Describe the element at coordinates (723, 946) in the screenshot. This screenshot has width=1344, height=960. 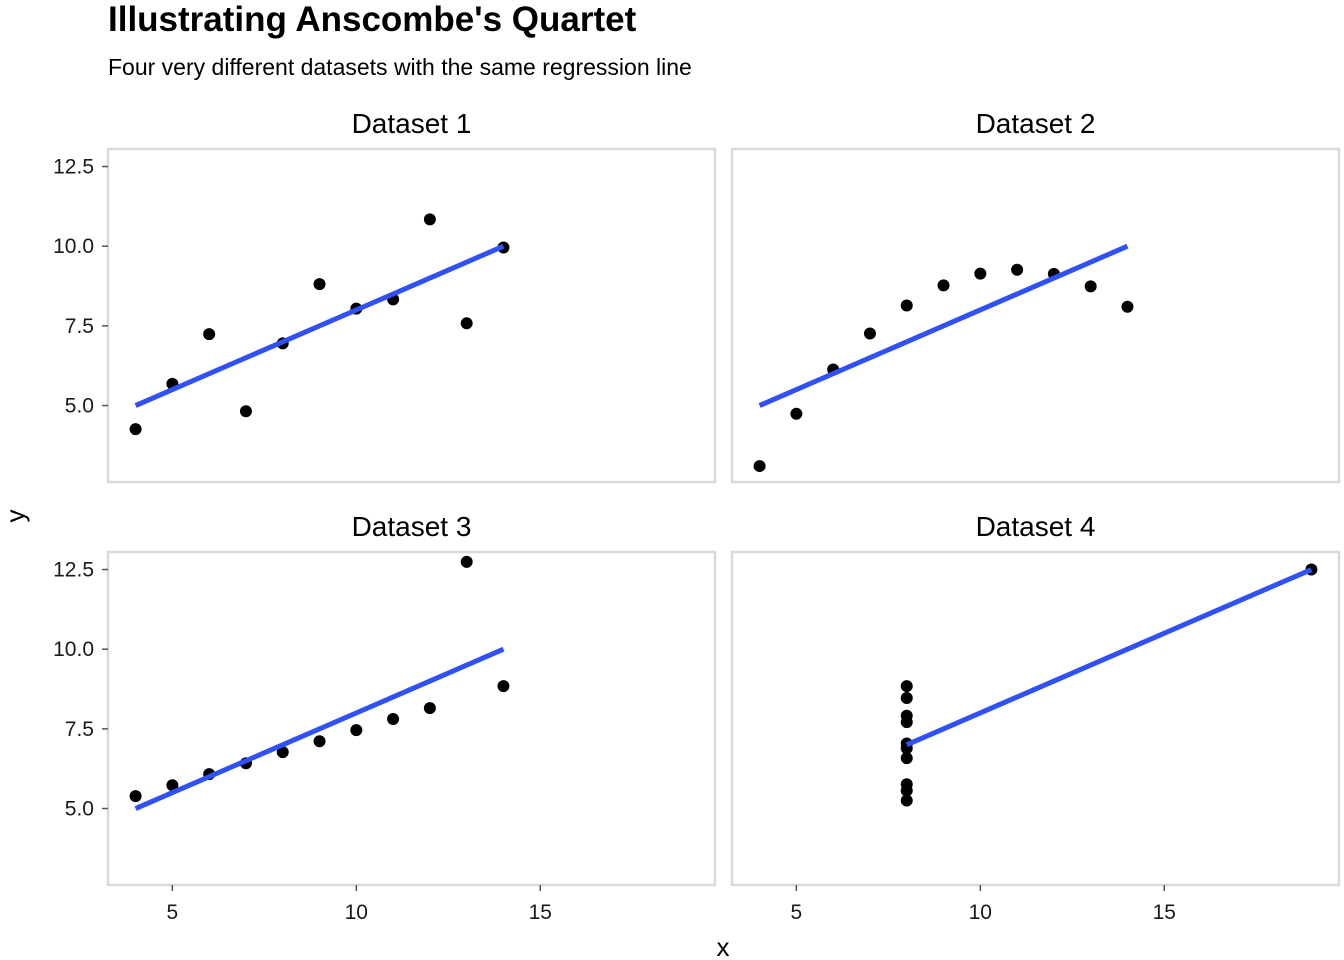
I see `x-axis-label: x` at that location.